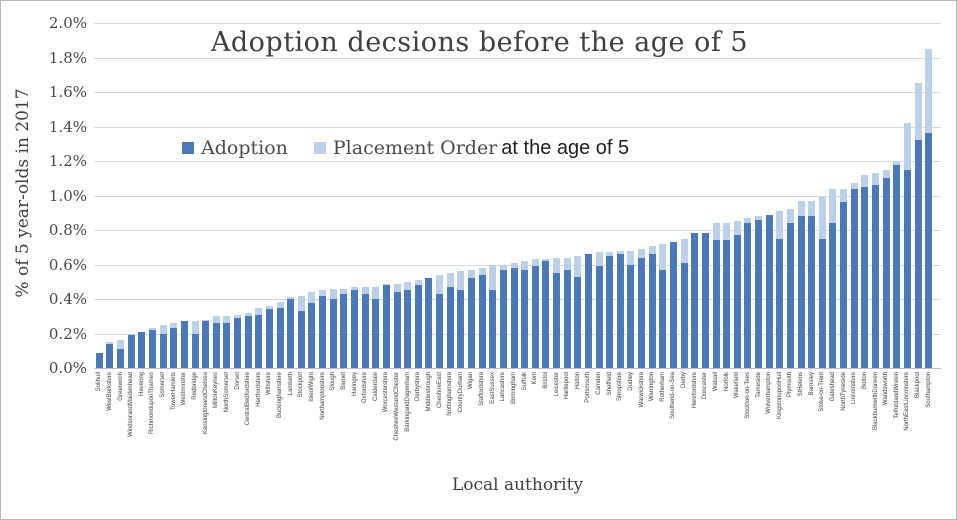  I want to click on bar-adoption-Oxfordshire, so click(365, 330).